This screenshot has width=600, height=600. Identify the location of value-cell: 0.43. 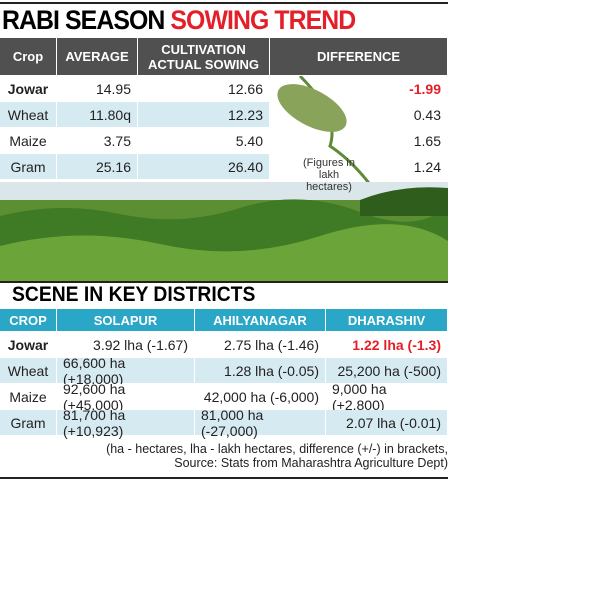
(359, 114).